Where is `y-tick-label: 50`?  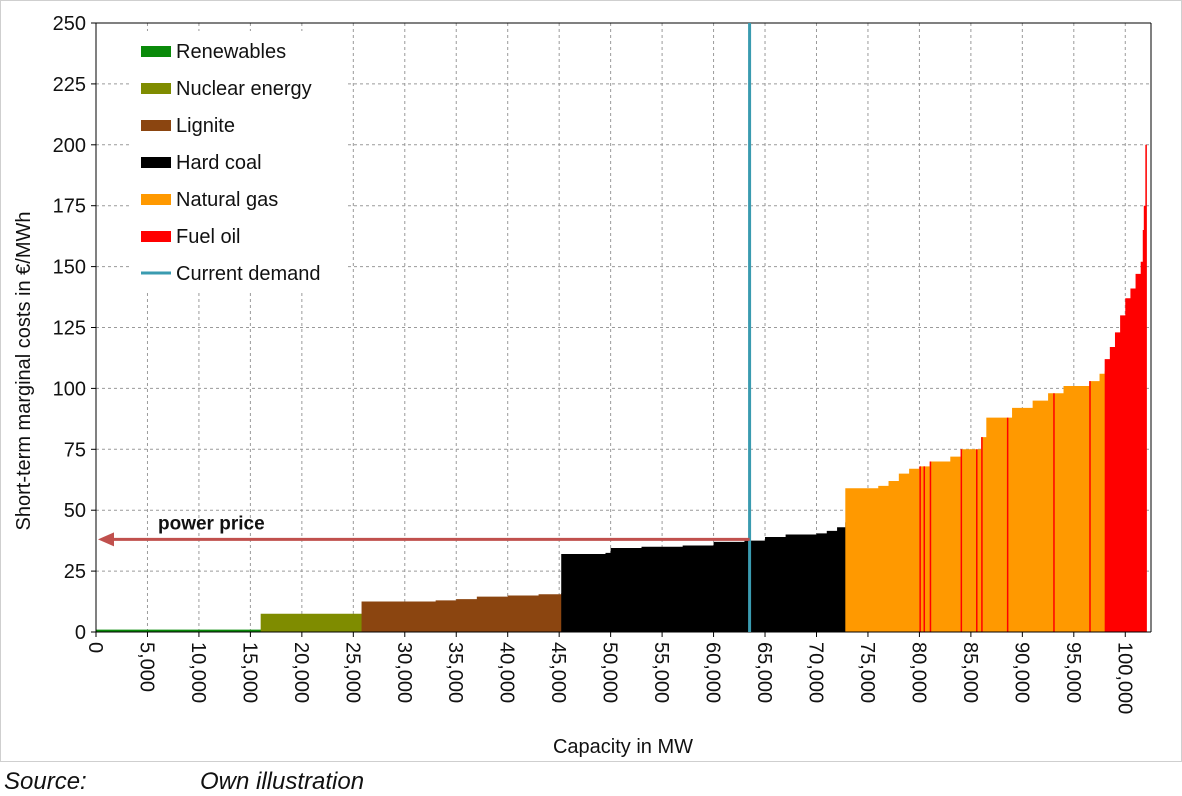 y-tick-label: 50 is located at coordinates (75, 511).